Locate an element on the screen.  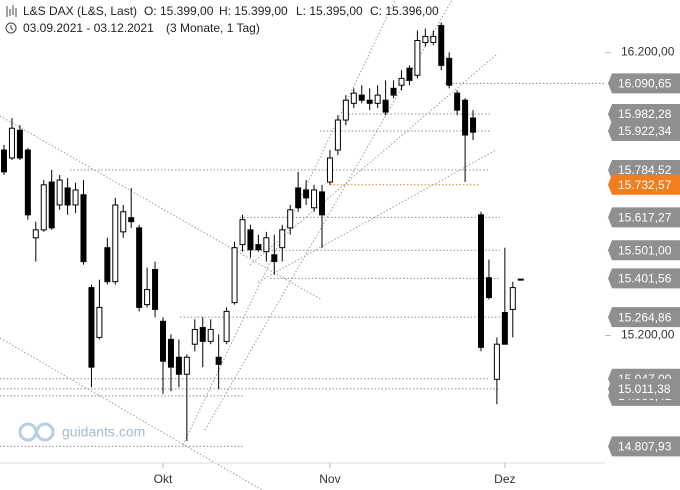
ohlc-high: H: 15.399,00 is located at coordinates (253, 11).